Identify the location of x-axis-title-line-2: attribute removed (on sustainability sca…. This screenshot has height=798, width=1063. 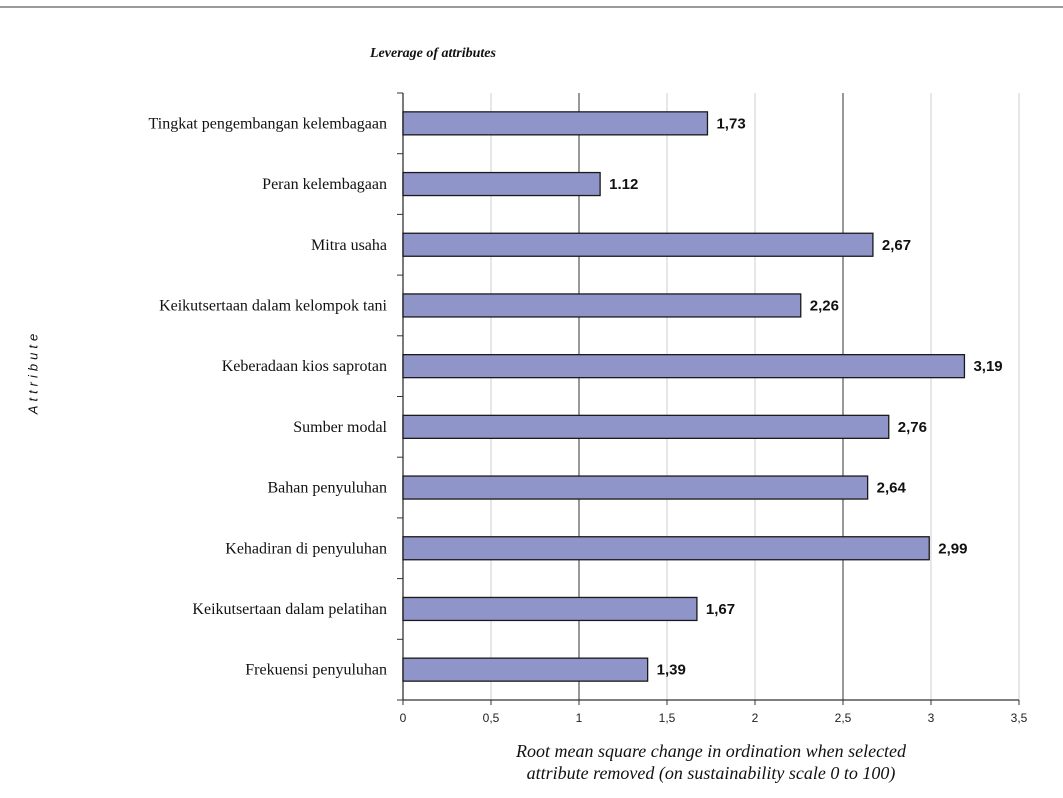
(711, 773).